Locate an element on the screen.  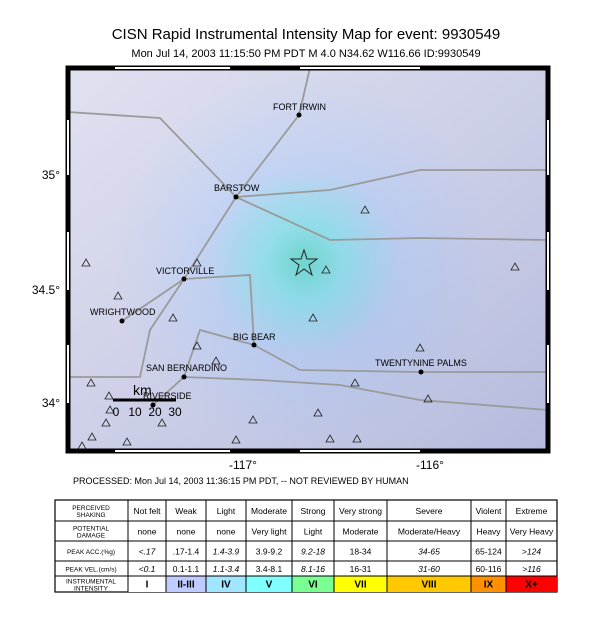
place-label: BARSTOW is located at coordinates (237, 188).